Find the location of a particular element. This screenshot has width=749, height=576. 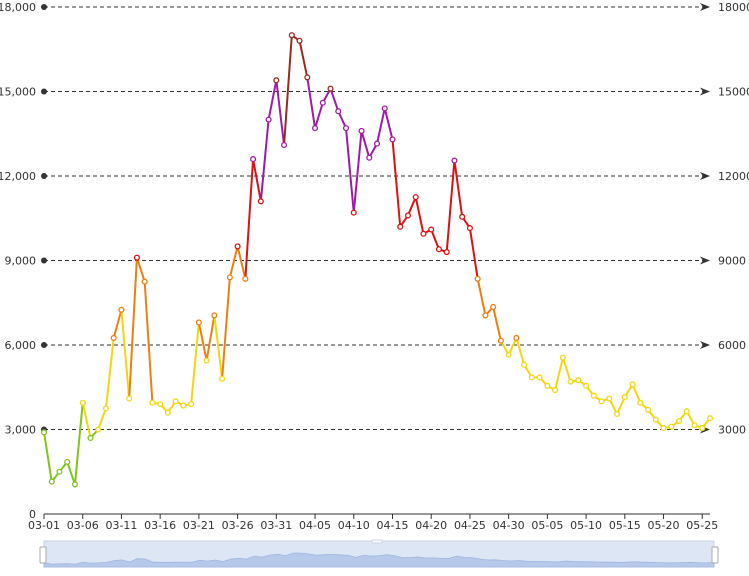

x-tick-label: 04-20 is located at coordinates (431, 525).